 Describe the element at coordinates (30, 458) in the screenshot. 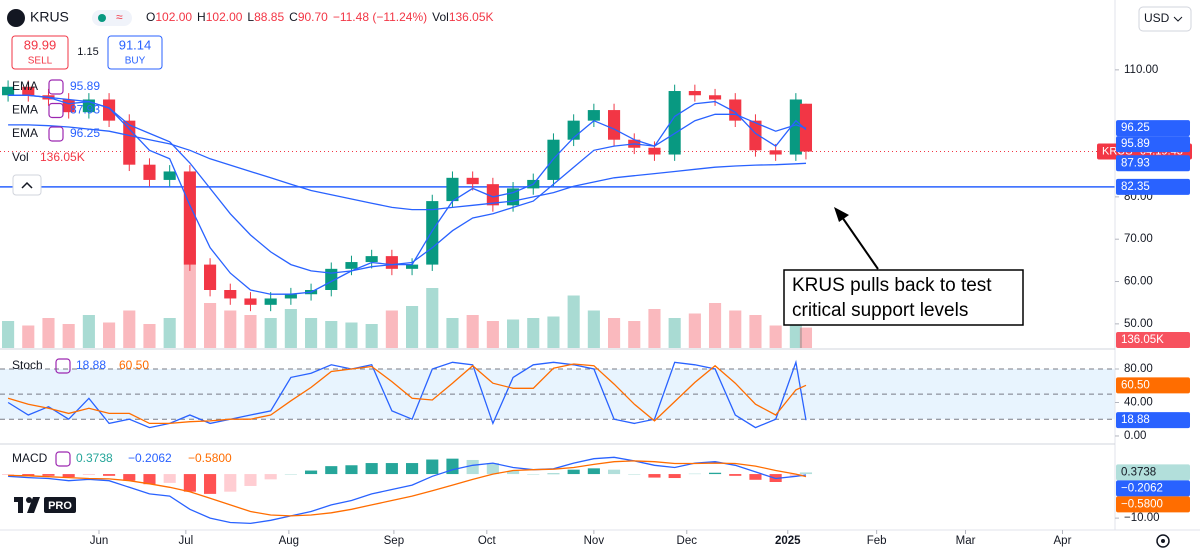

I see `legend-name: MACD` at that location.